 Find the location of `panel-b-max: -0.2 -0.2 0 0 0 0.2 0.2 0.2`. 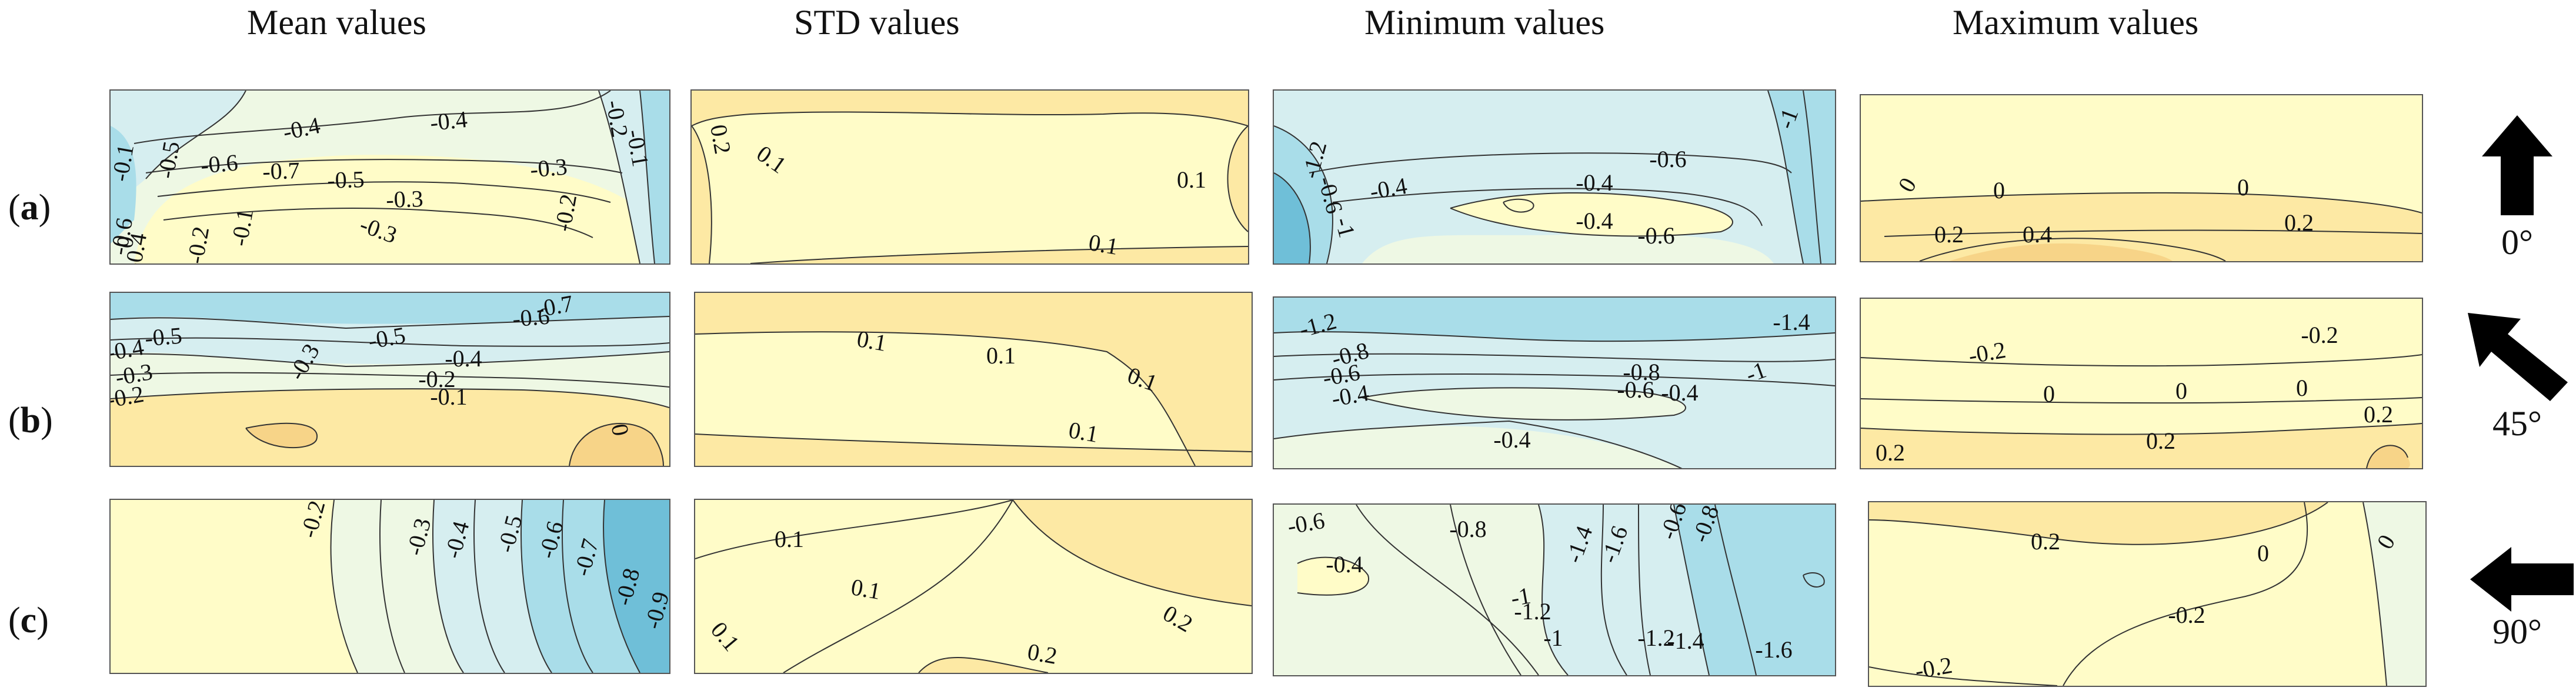

panel-b-max: -0.2 -0.2 0 0 0 0.2 0.2 0.2 is located at coordinates (2141, 384).